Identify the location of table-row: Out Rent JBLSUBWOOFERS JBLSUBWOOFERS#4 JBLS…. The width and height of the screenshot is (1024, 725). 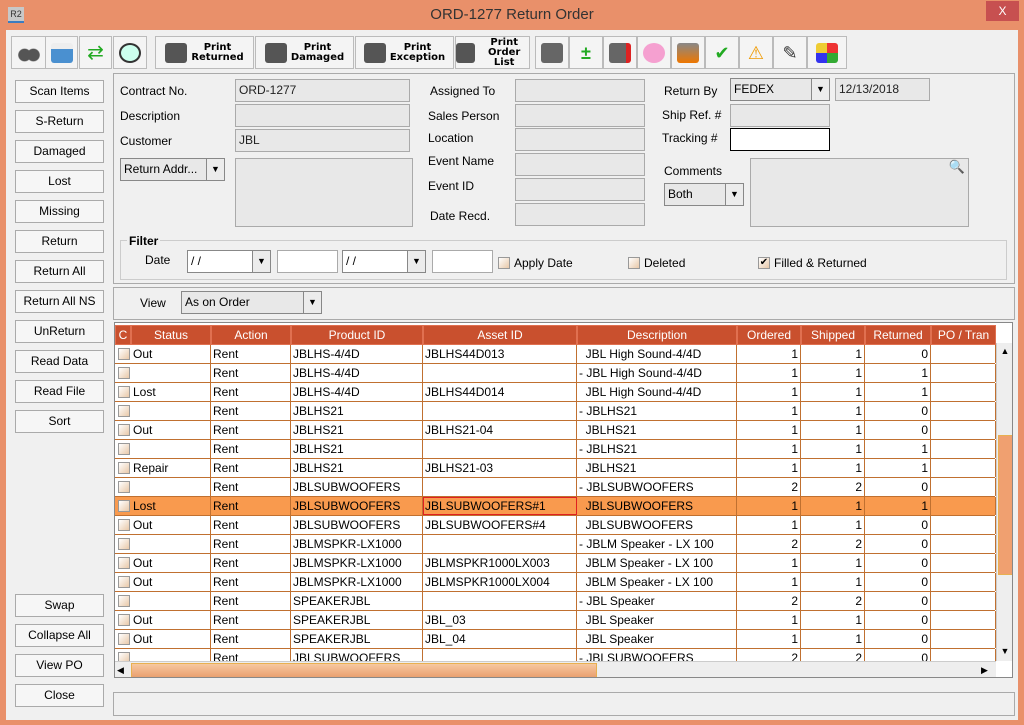
(555, 525).